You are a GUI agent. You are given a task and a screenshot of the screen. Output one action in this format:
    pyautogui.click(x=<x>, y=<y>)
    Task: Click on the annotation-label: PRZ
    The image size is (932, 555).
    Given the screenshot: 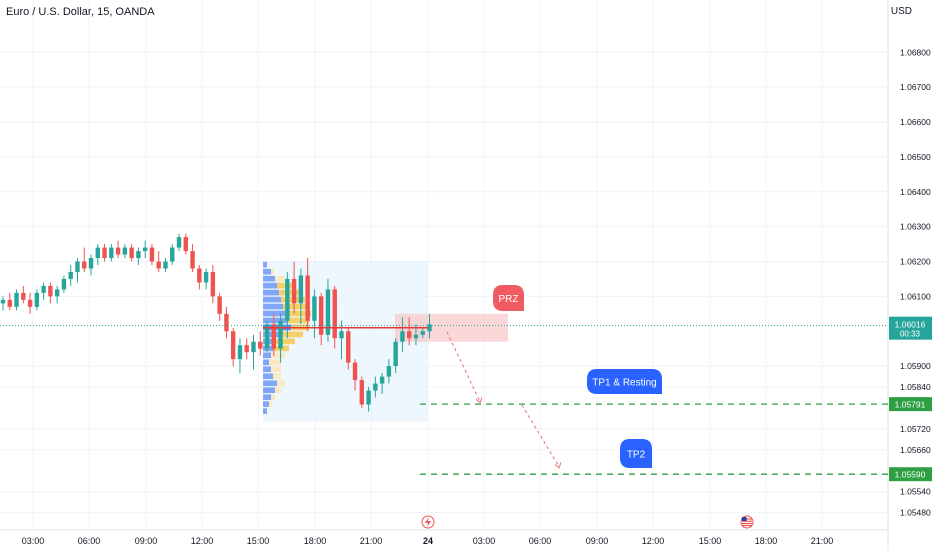 What is the action you would take?
    pyautogui.click(x=509, y=299)
    